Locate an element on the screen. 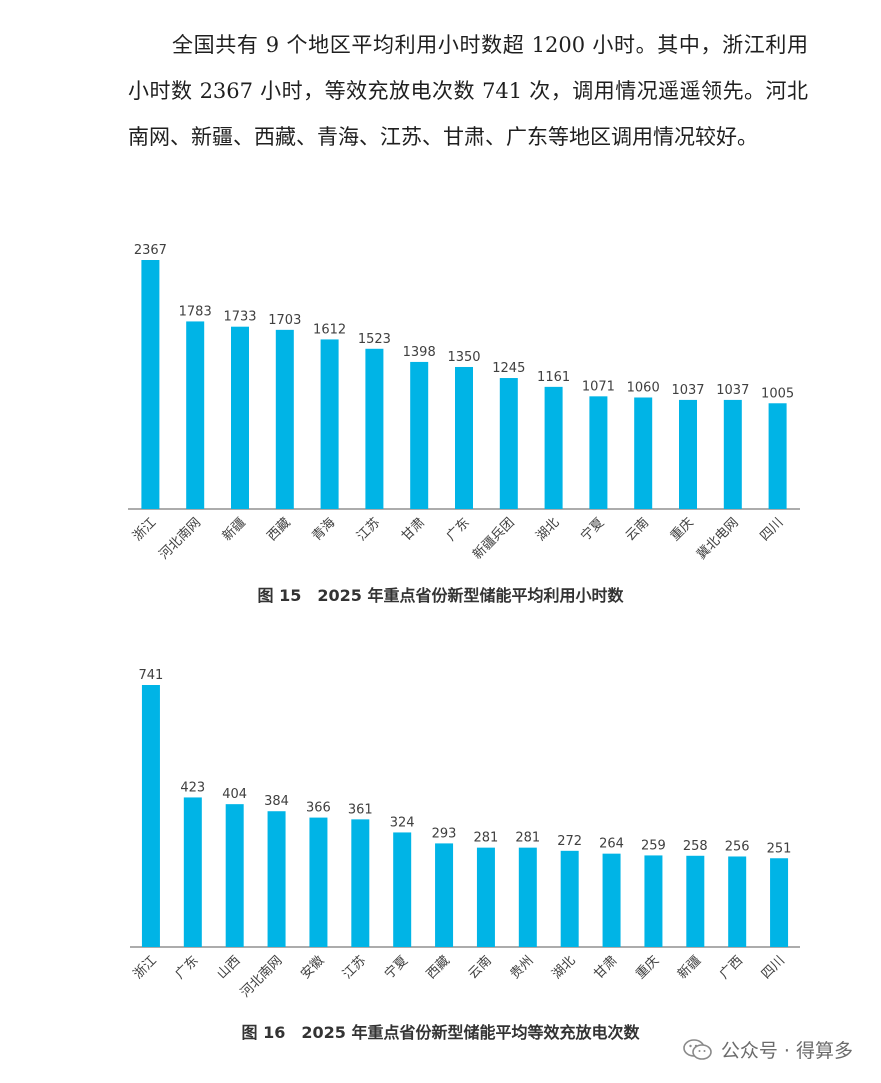  tick-label-4: 青海 is located at coordinates (323, 529).